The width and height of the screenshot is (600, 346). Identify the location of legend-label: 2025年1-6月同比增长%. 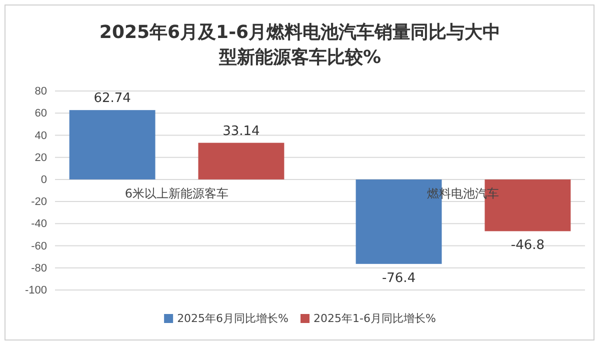
(375, 318).